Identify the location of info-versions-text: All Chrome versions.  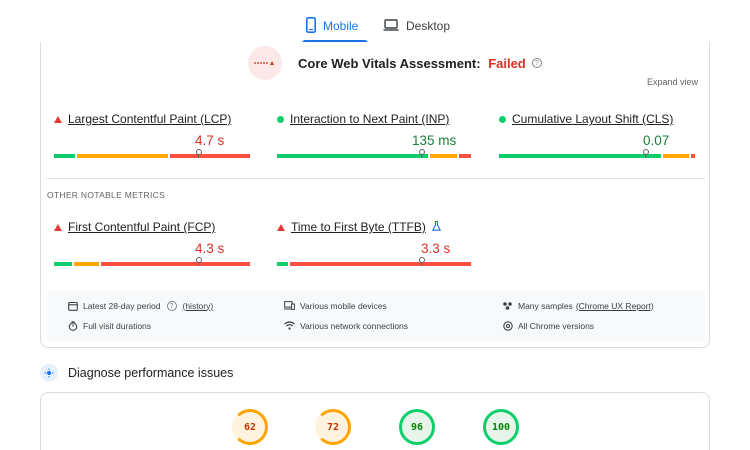
(556, 325).